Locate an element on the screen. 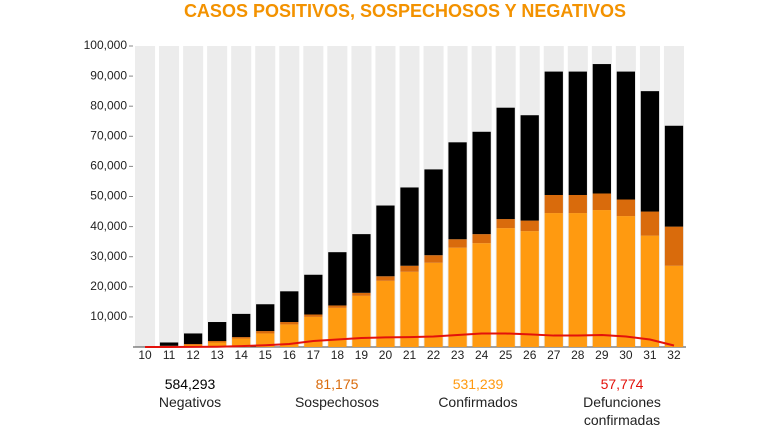 The width and height of the screenshot is (768, 432). x-tick-label: 21 is located at coordinates (410, 355).